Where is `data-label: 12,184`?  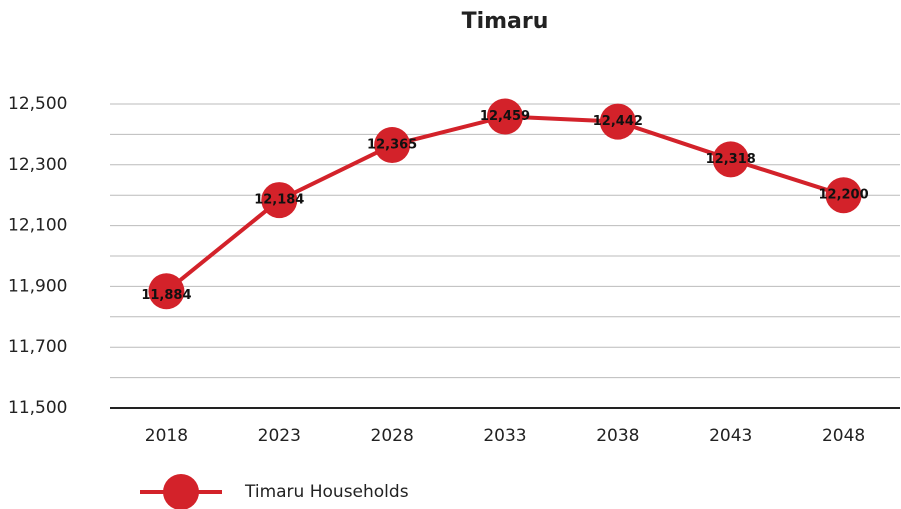
data-label: 12,184 is located at coordinates (279, 200).